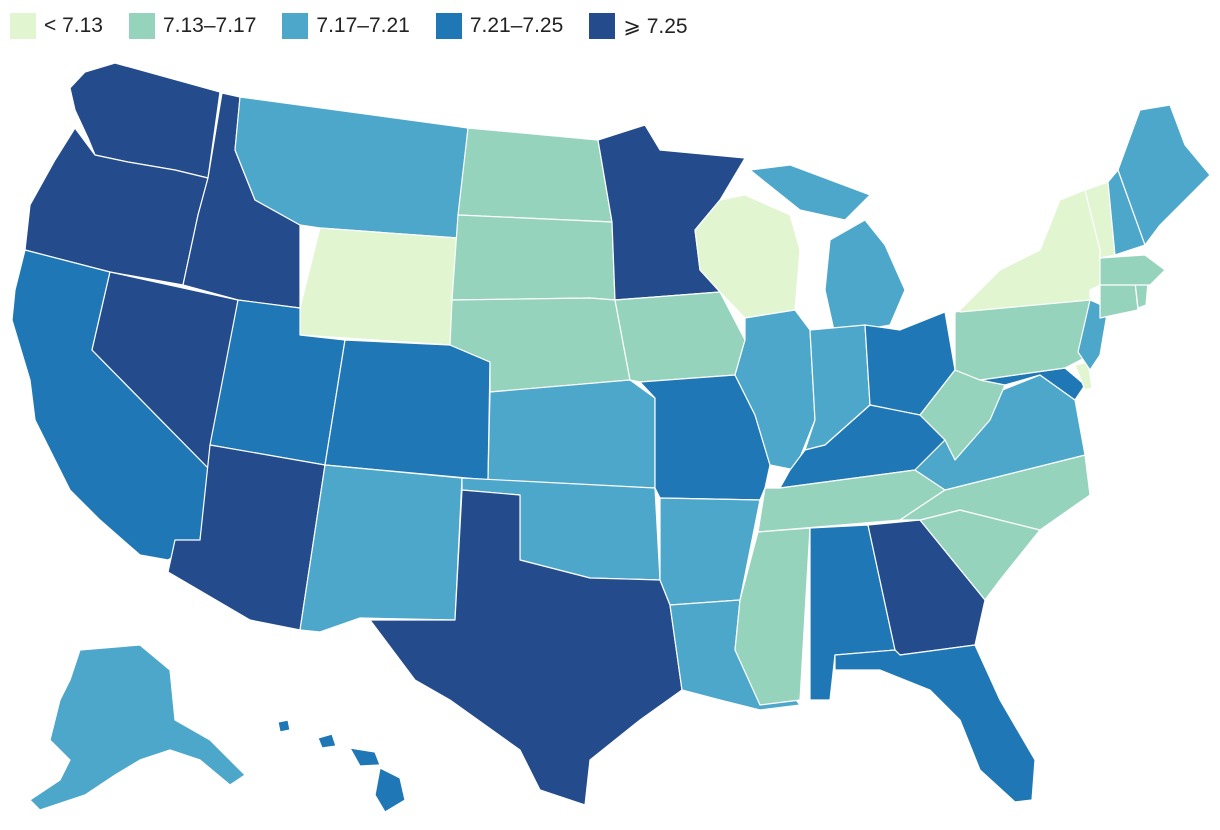 Image resolution: width=1220 pixels, height=830 pixels. Describe the element at coordinates (533, 257) in the screenshot. I see `state-SD` at that location.